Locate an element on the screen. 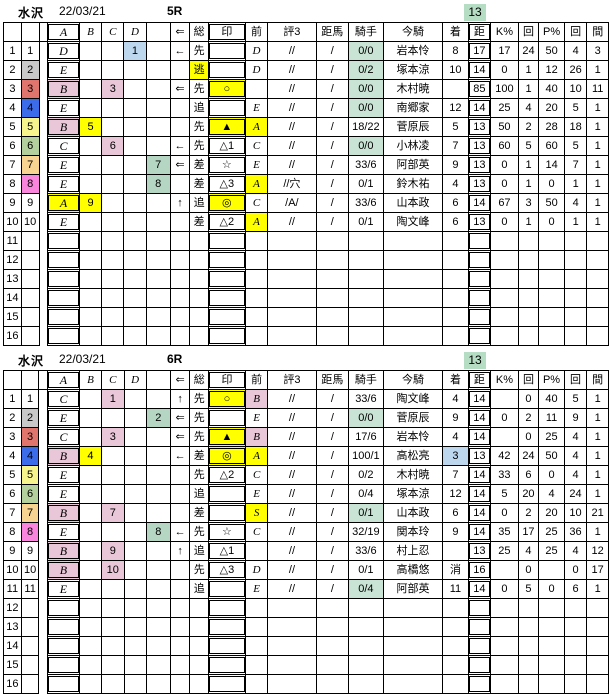 The width and height of the screenshot is (609, 694). cell-horse-number: 9 is located at coordinates (30, 551).